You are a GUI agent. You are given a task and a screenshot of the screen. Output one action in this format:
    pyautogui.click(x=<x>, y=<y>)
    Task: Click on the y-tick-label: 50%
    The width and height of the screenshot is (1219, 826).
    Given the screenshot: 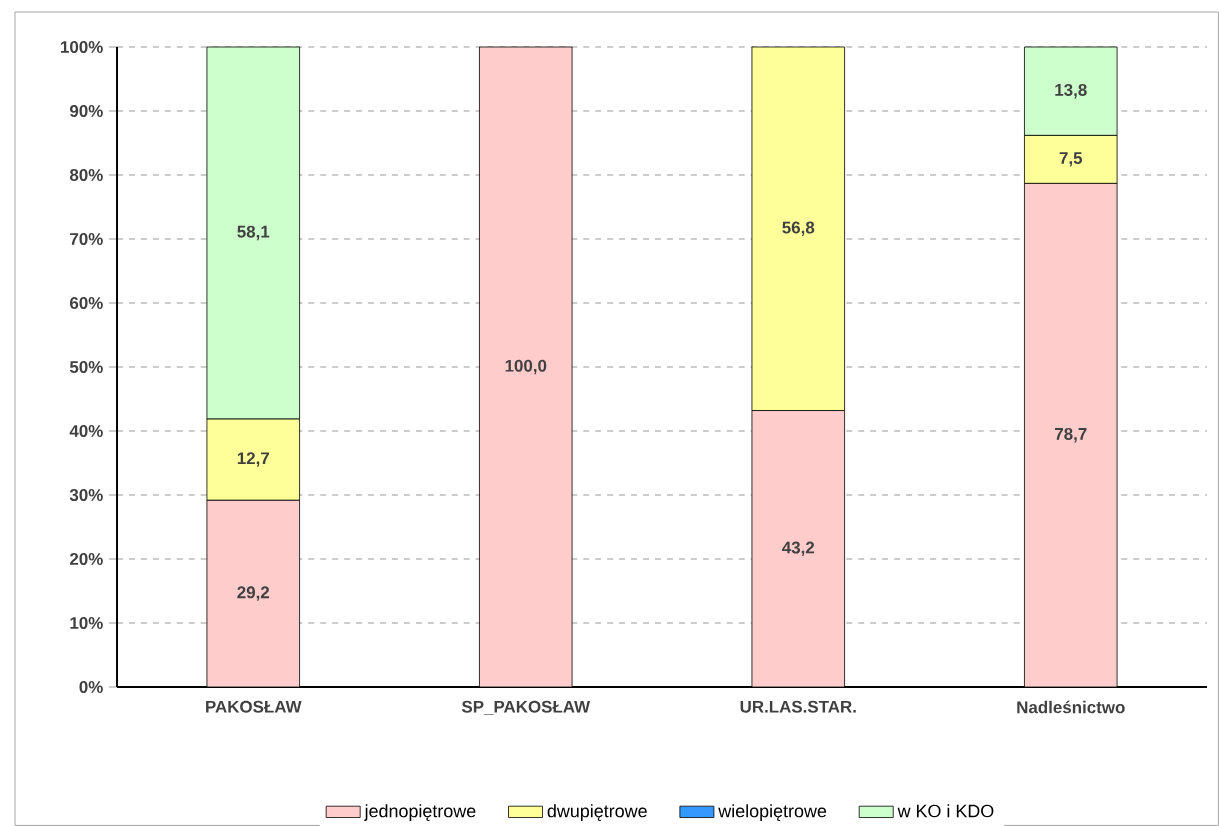 What is the action you would take?
    pyautogui.click(x=86, y=367)
    